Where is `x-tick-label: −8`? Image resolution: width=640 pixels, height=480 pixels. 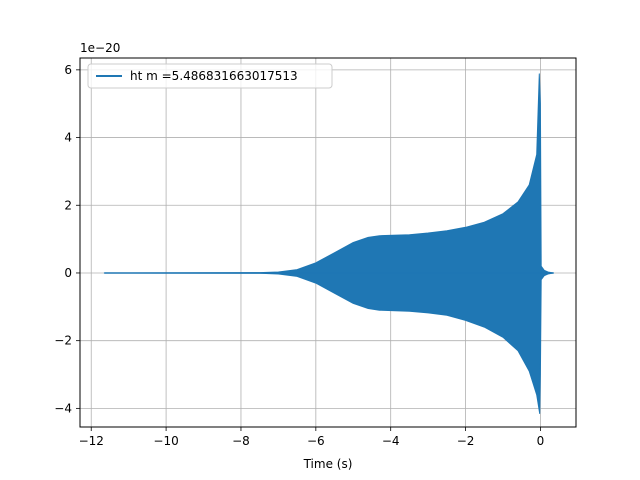 x-tick-label: −8 is located at coordinates (241, 441).